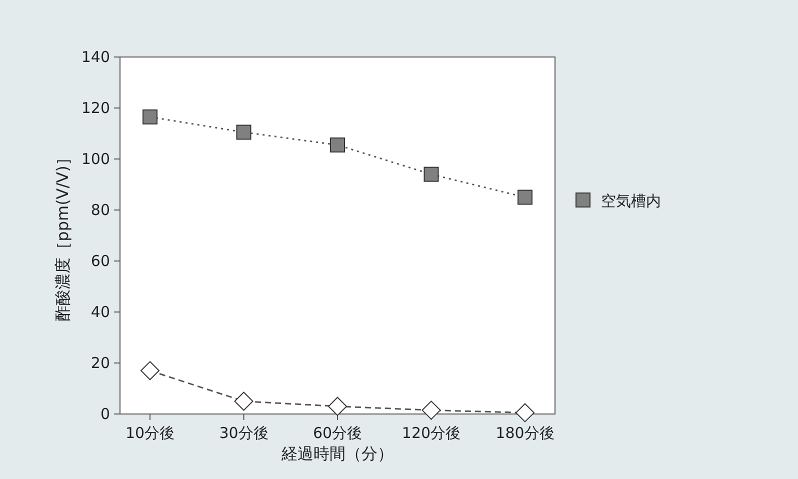 This screenshot has width=798, height=479. What do you see at coordinates (337, 453) in the screenshot?
I see `x-axis-title: 経過時間（分）` at bounding box center [337, 453].